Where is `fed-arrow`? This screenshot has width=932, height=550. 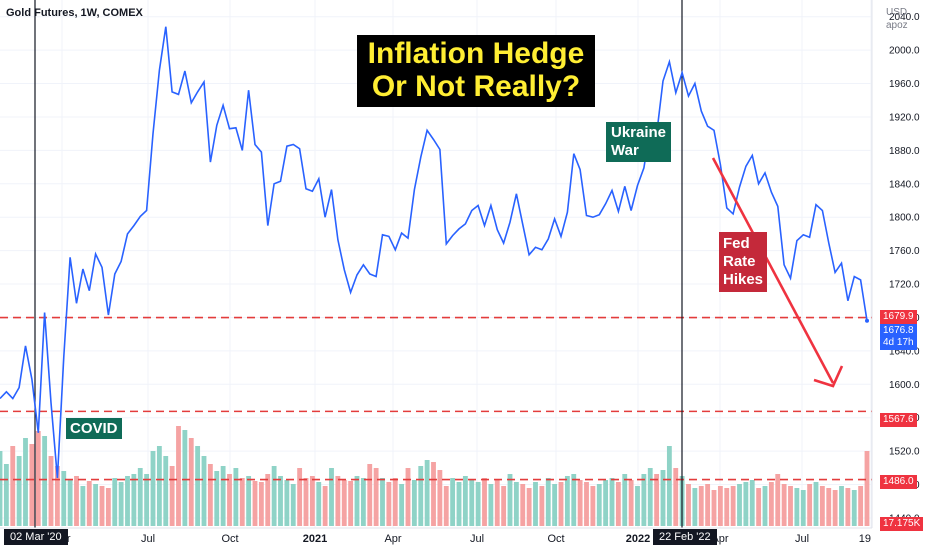
fed-arrow is located at coordinates (790, 272).